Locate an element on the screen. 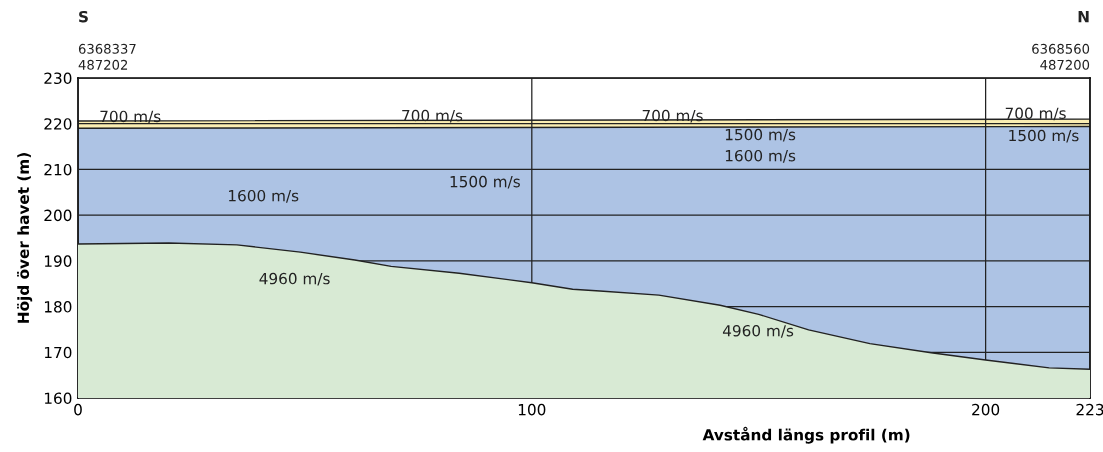 Image resolution: width=1103 pixels, height=452 pixels. y-tick-label: 160 is located at coordinates (58, 398).